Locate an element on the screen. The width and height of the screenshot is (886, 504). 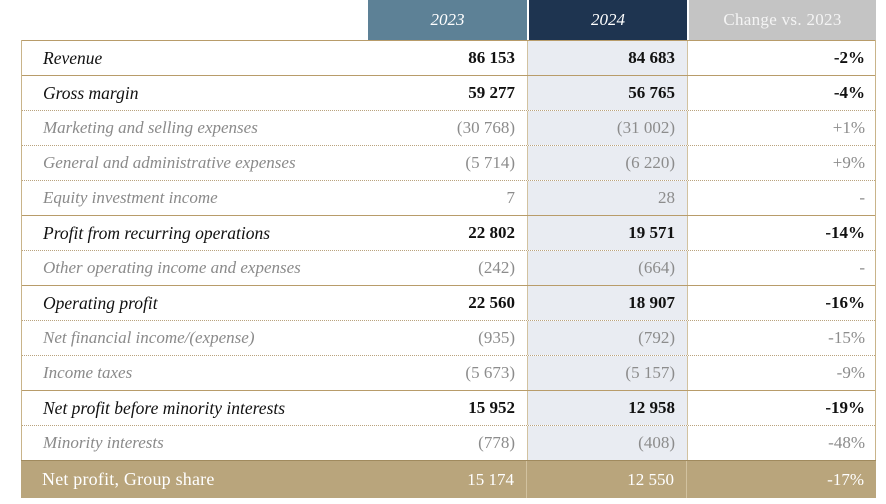
row-label: Other operating income and expenses is located at coordinates (172, 267).